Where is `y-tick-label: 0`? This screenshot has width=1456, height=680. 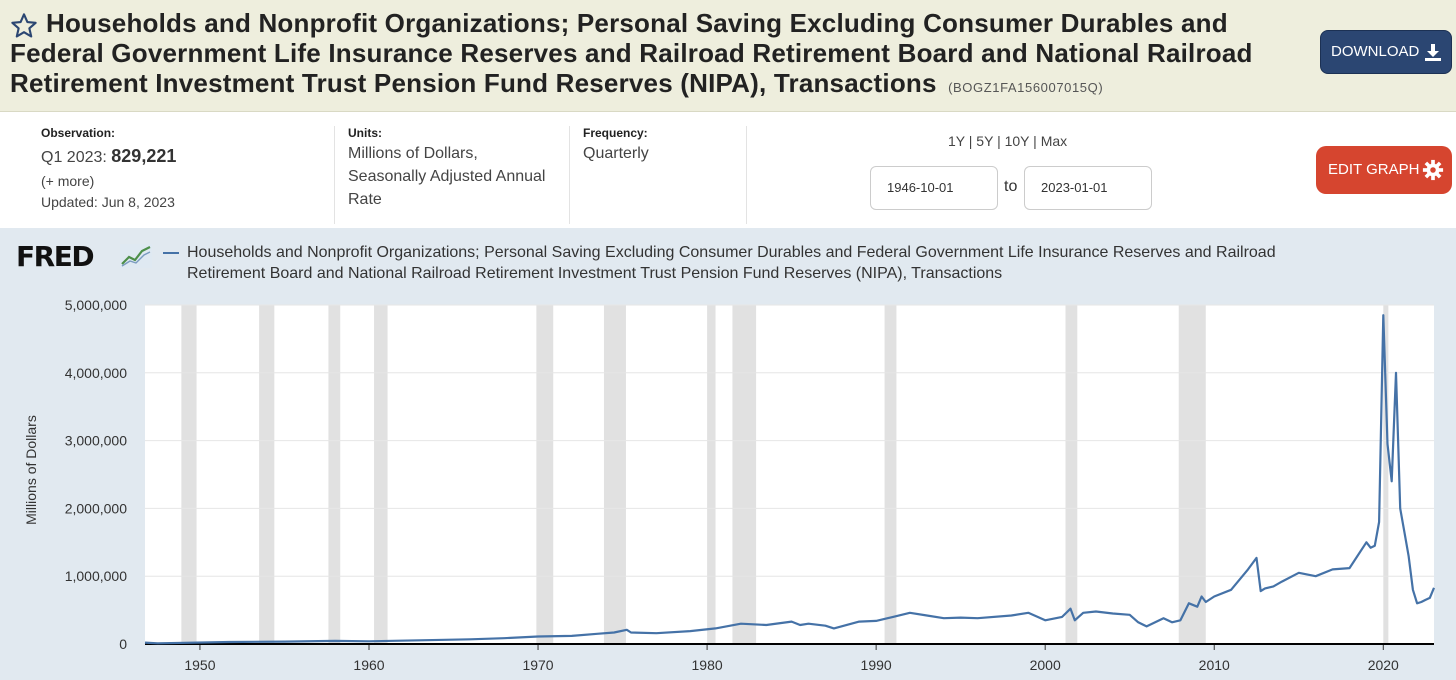
y-tick-label: 0 is located at coordinates (123, 644).